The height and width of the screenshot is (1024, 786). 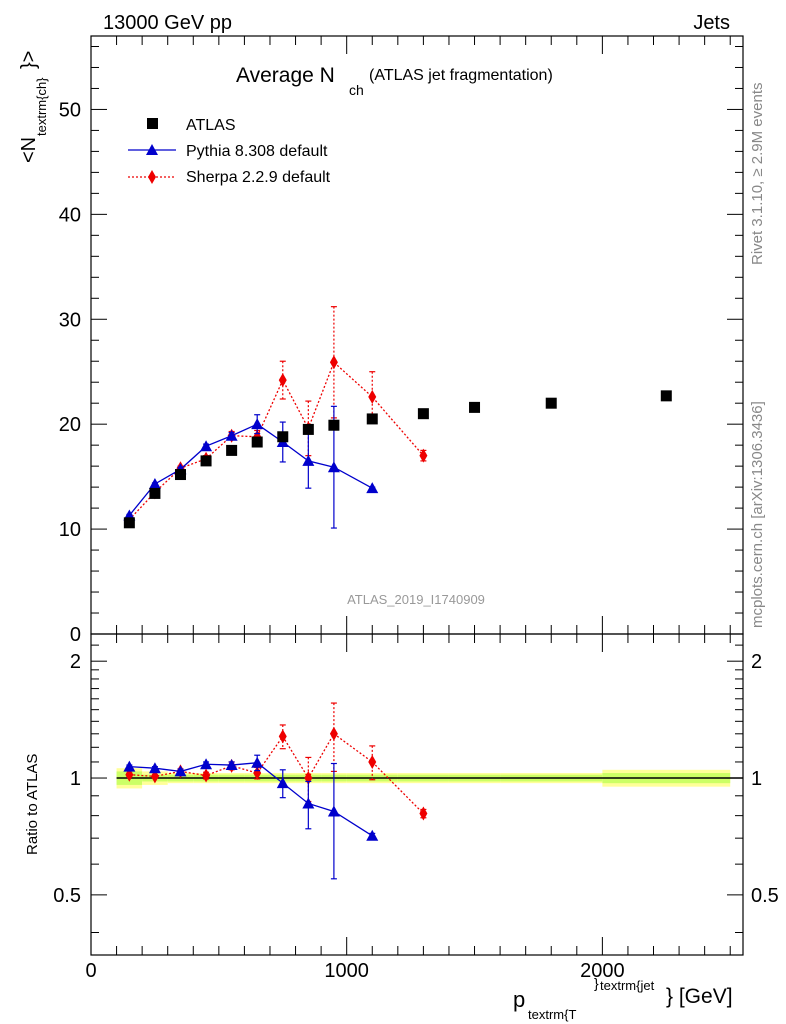 What do you see at coordinates (152, 123) in the screenshot?
I see `legend-atlas-marker` at bounding box center [152, 123].